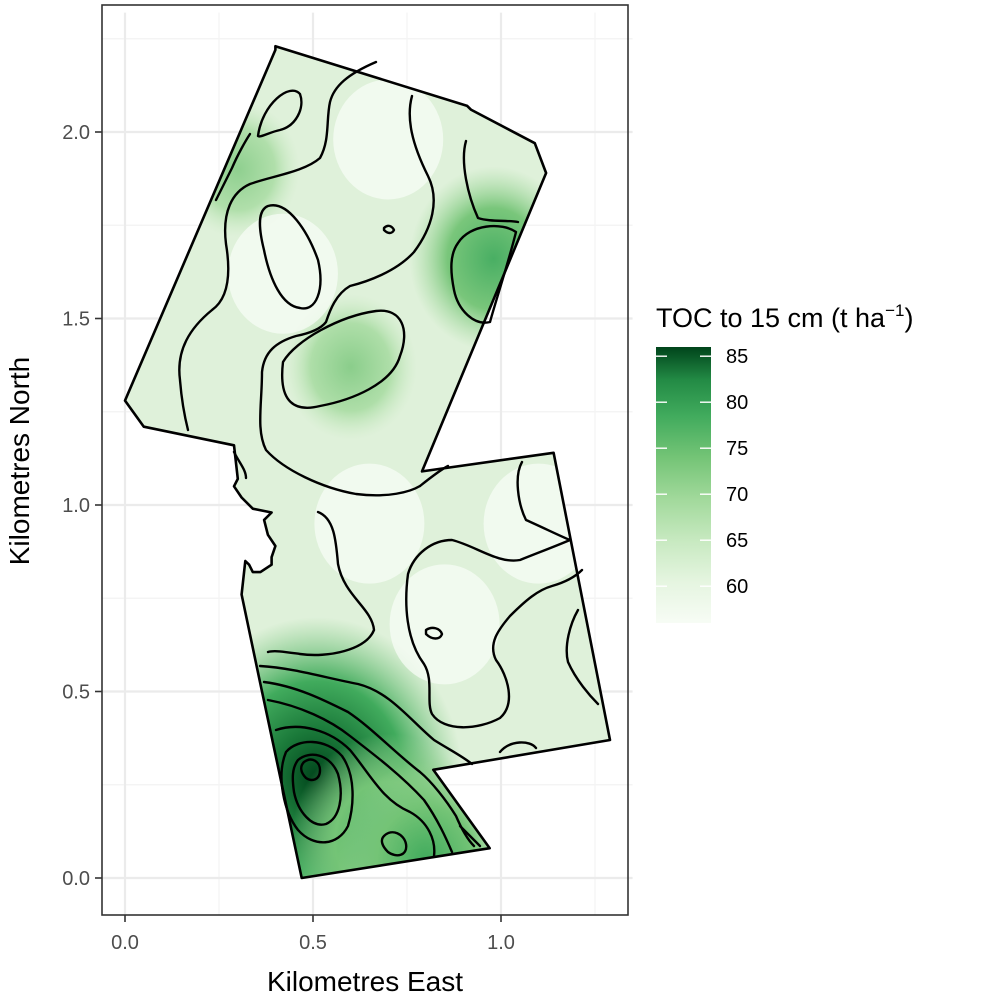 Image resolution: width=988 pixels, height=1001 pixels. I want to click on legend-tick-label: 70, so click(737, 495).